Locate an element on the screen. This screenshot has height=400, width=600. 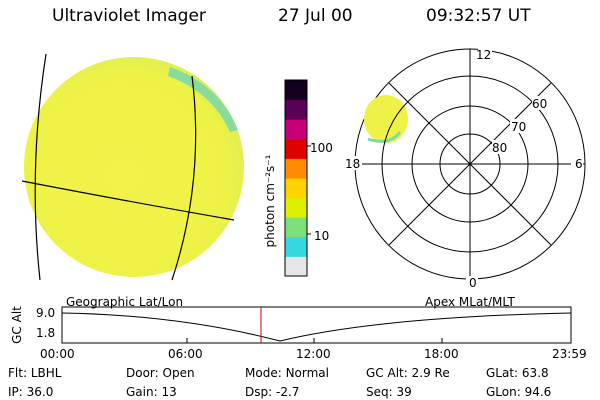
x-tick-1200: 12:00 is located at coordinates (313, 354).